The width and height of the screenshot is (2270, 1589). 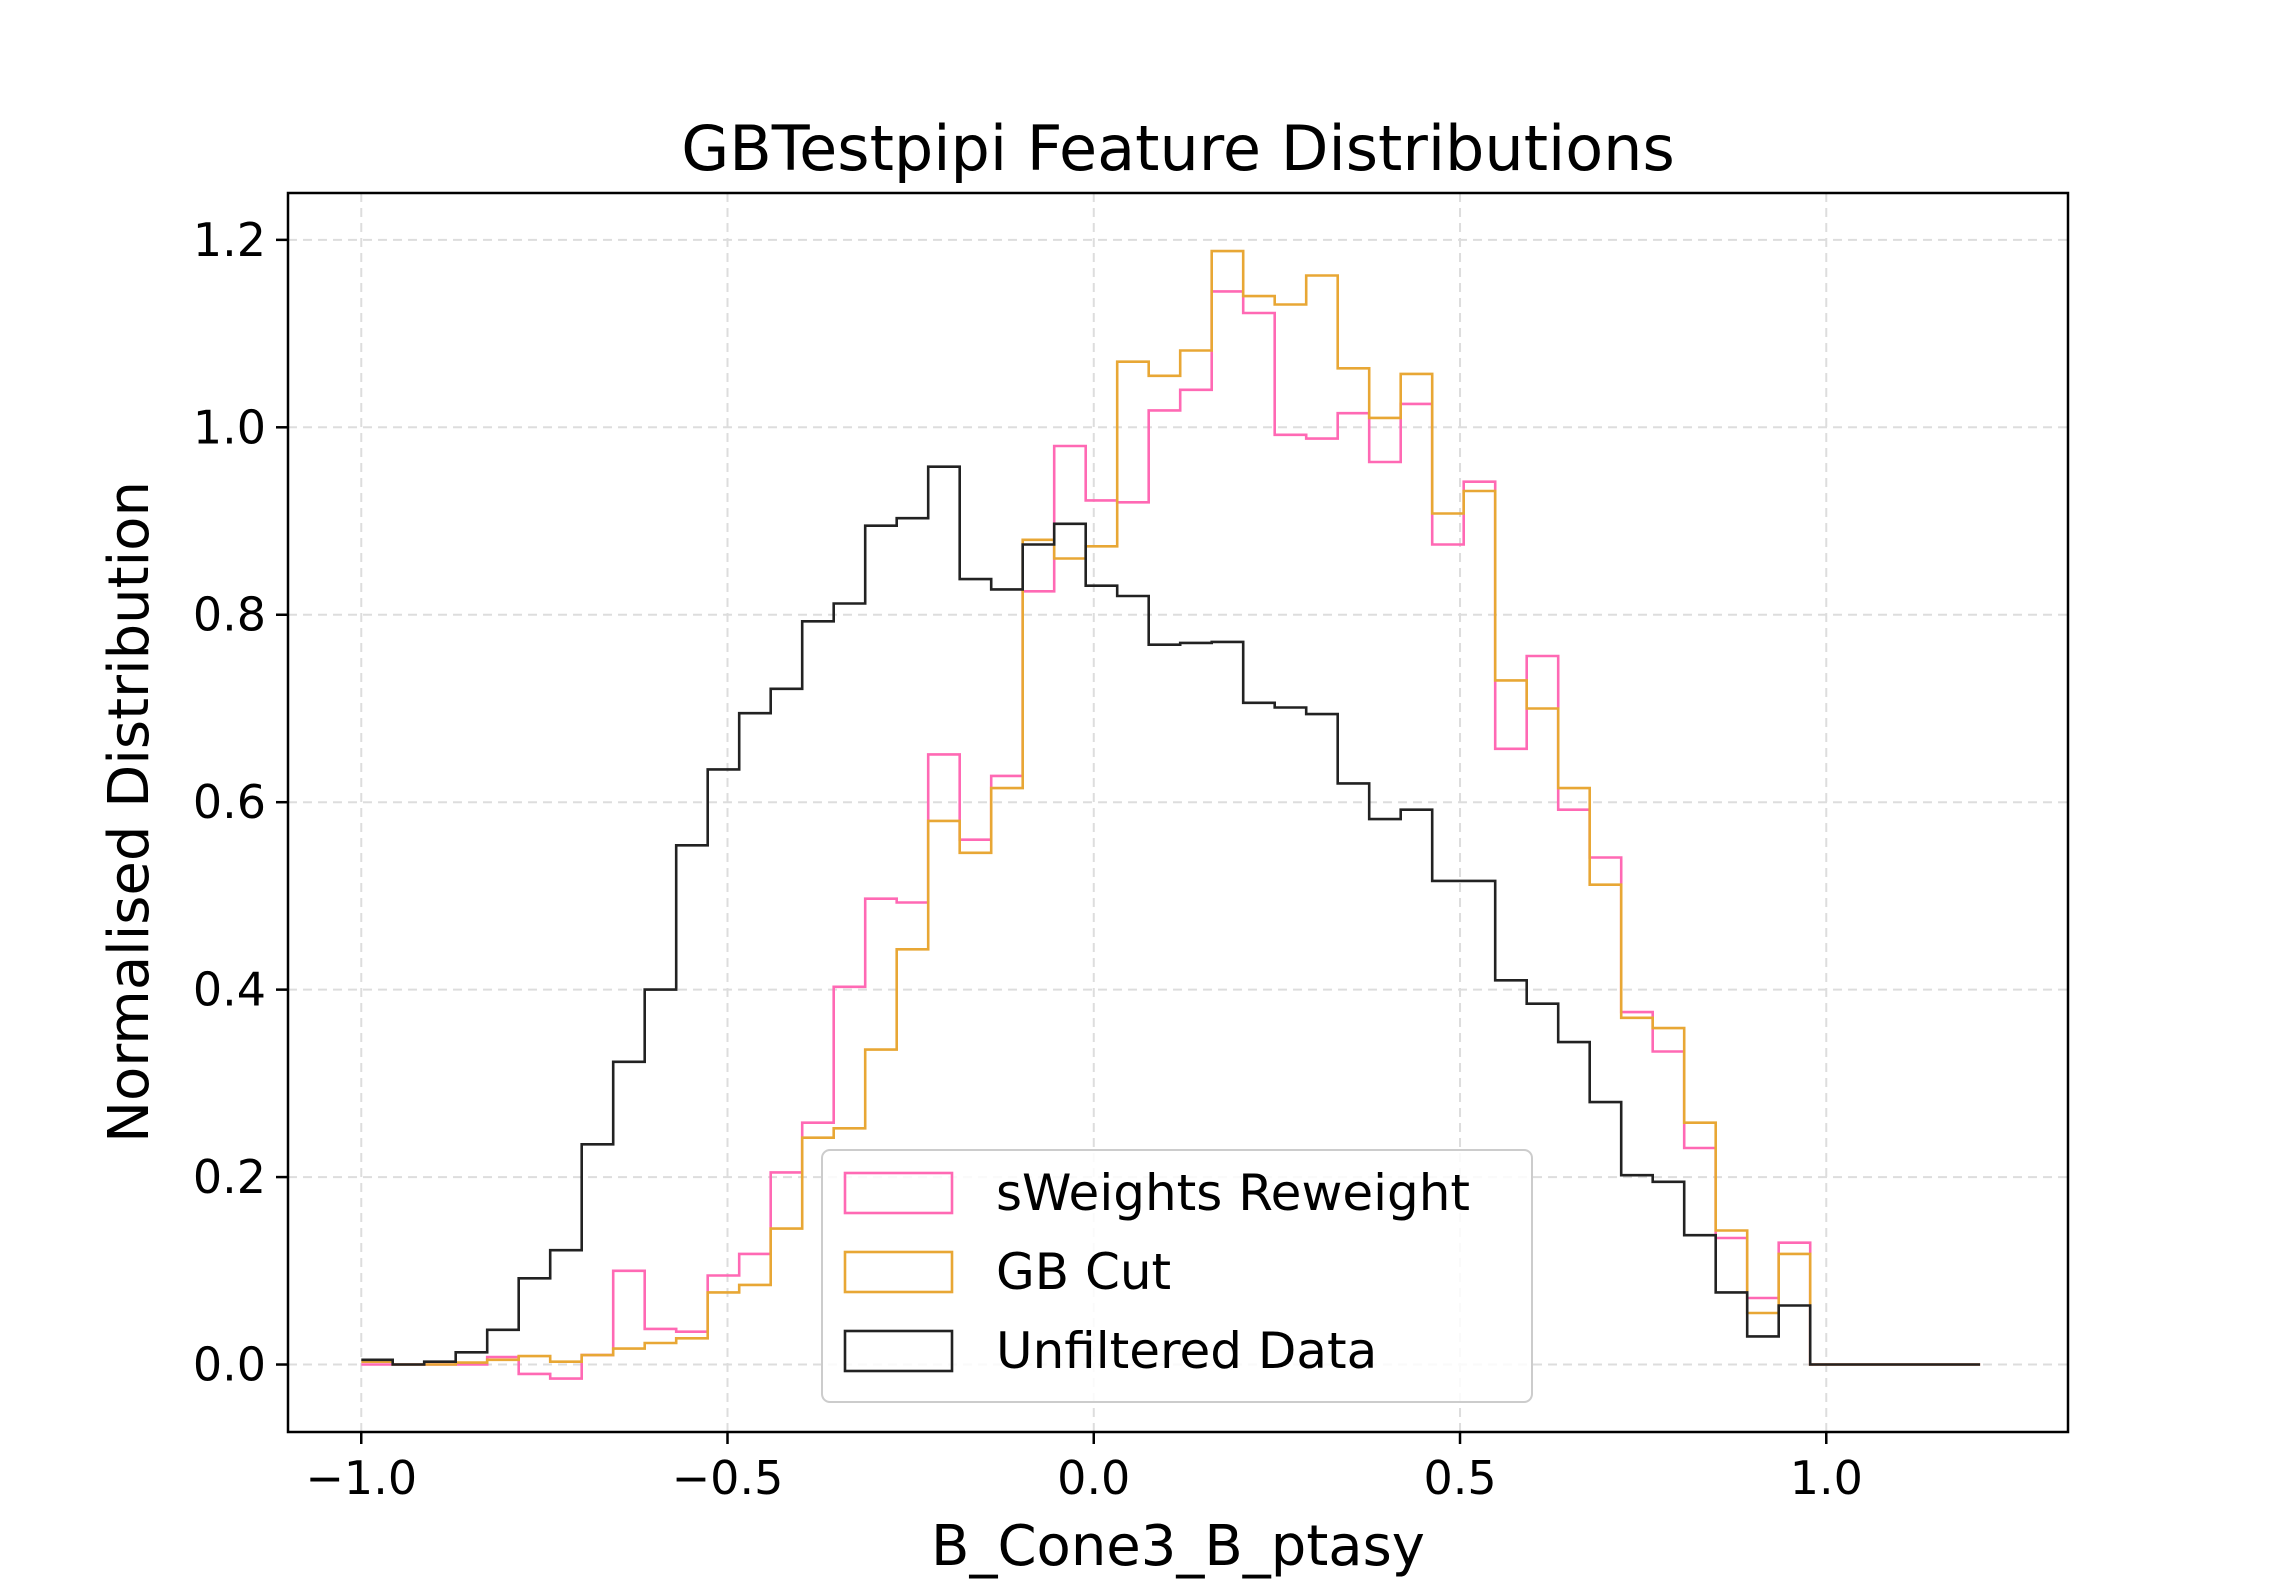 What do you see at coordinates (1083, 1272) in the screenshot?
I see `legend-label-gb-cut: GB Cut` at bounding box center [1083, 1272].